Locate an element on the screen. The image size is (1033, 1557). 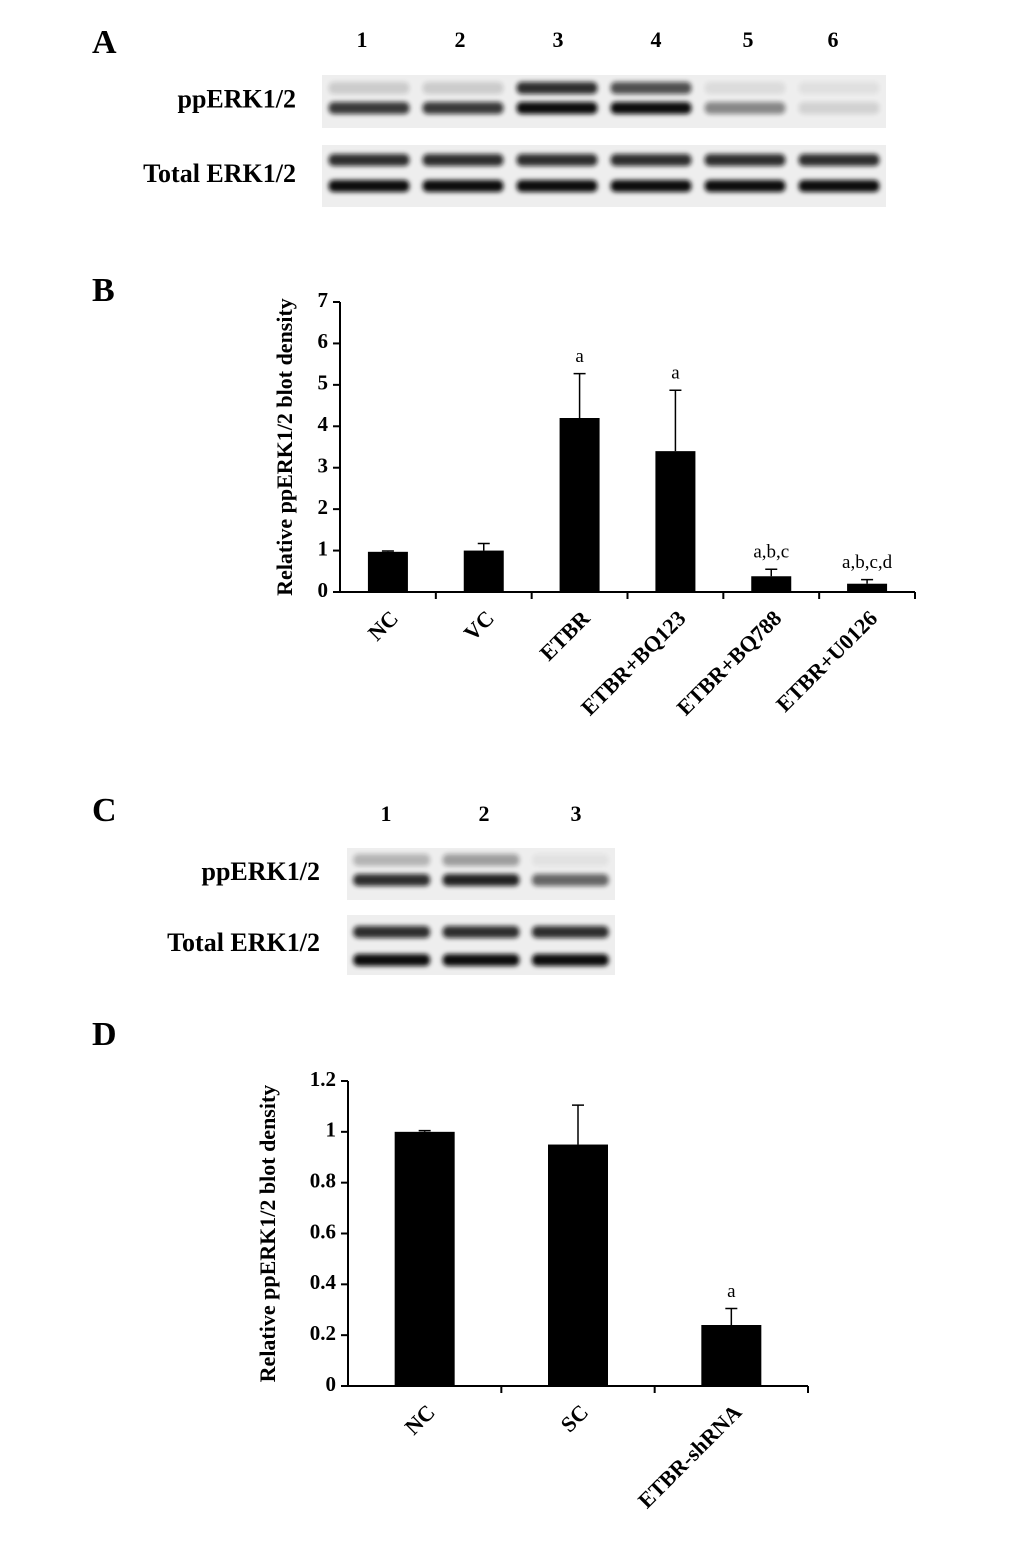
x-tick-label: ETBR+U0126 is located at coordinates (826, 660).